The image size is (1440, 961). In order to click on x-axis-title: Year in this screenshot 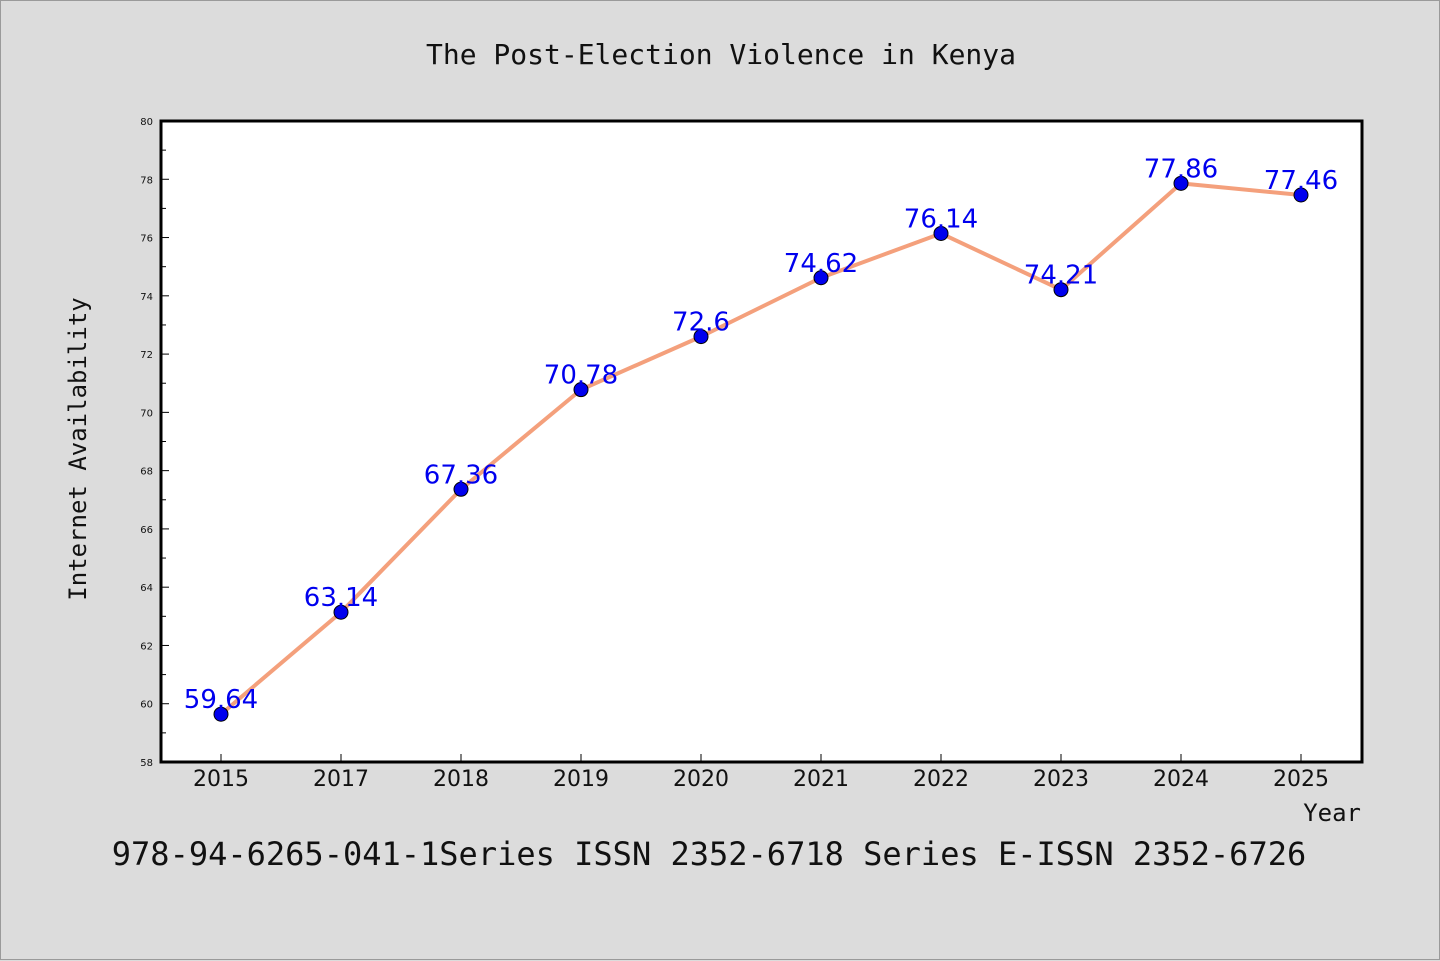, I will do `click(1332, 813)`.